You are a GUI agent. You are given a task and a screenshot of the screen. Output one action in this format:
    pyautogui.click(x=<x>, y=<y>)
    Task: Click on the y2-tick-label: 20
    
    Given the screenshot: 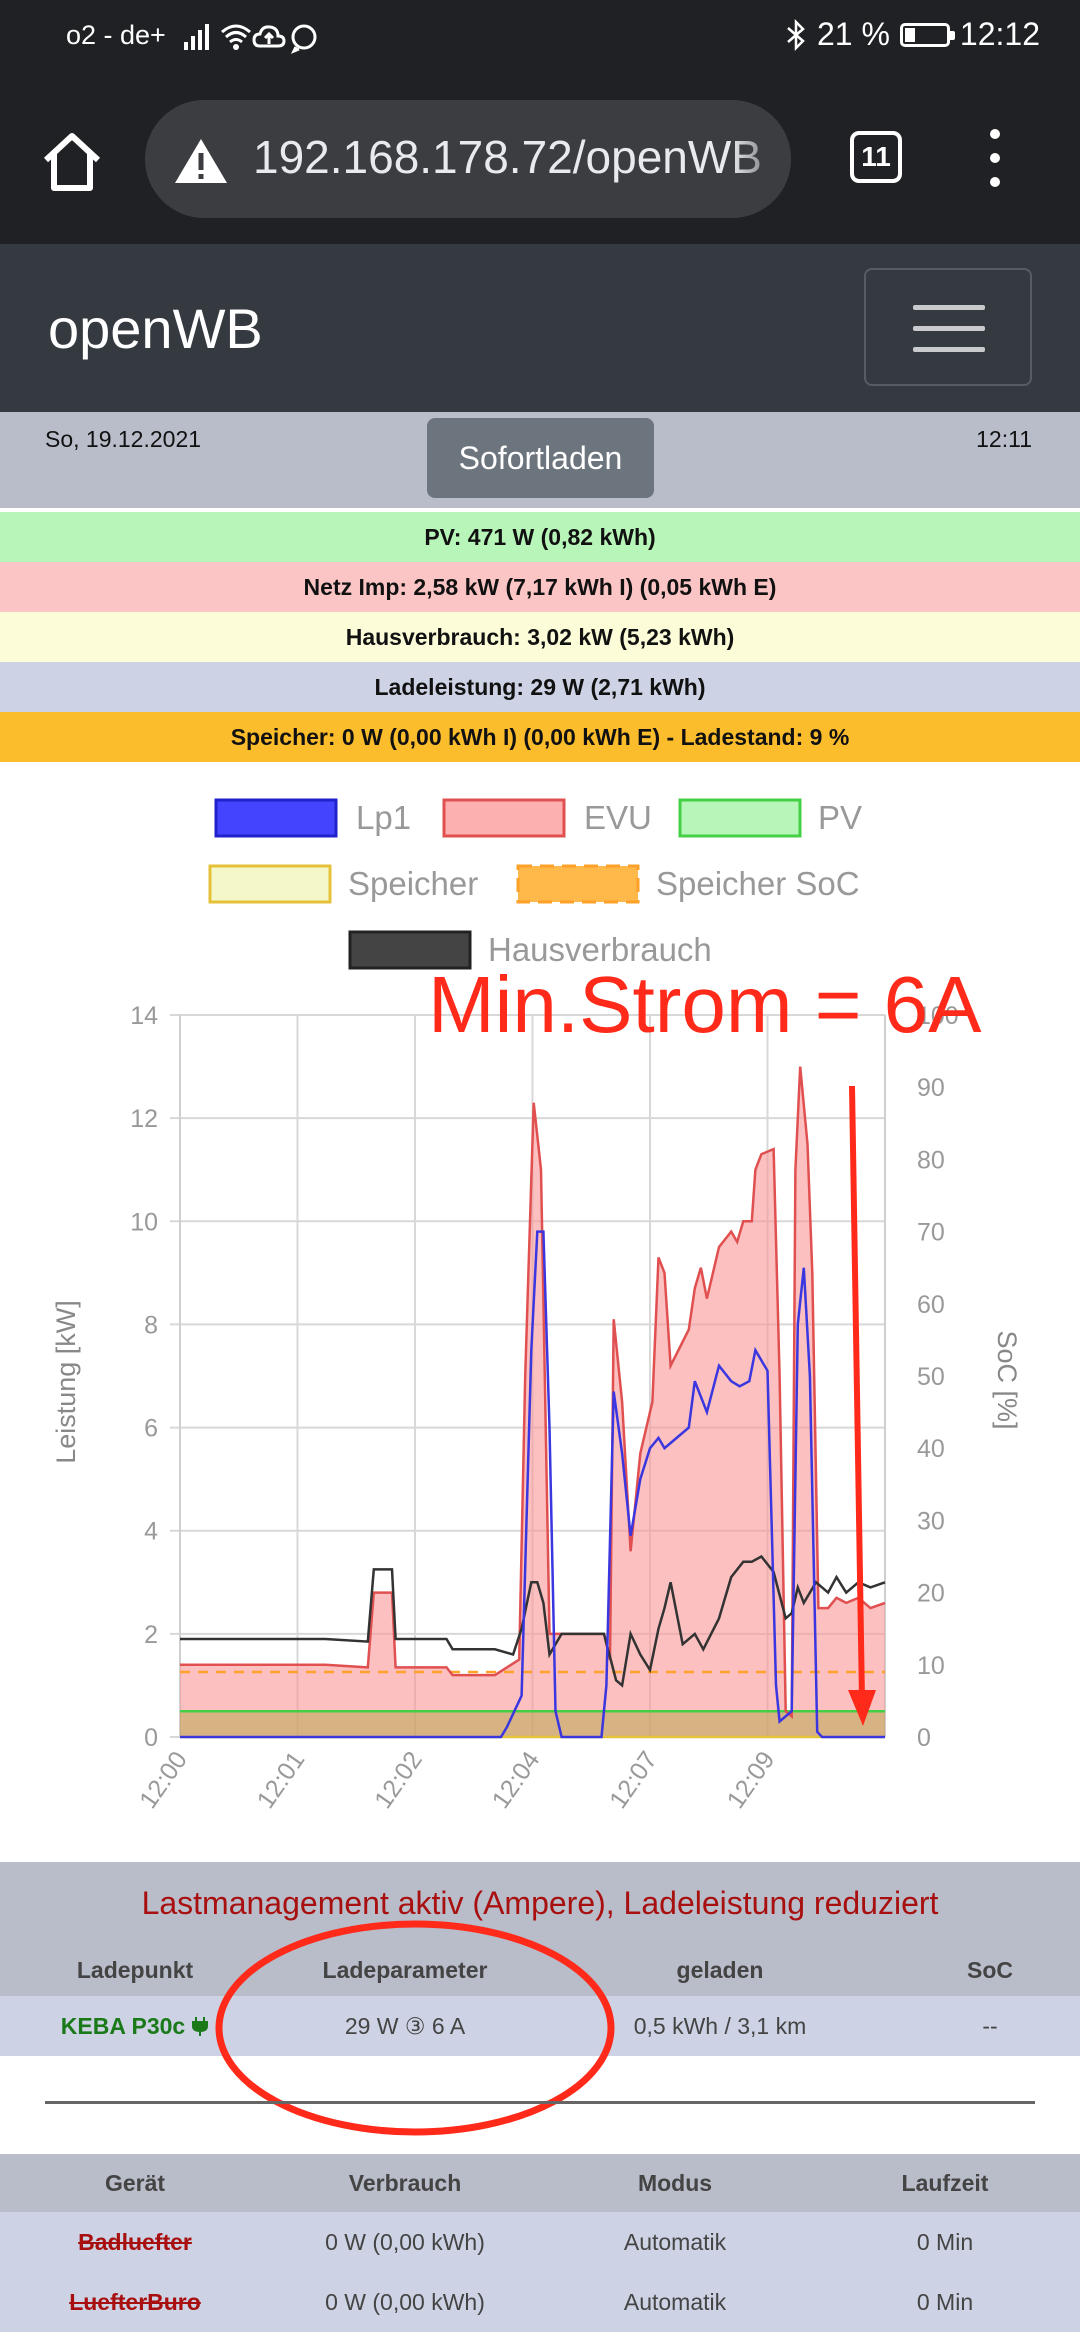 What is the action you would take?
    pyautogui.click(x=931, y=1594)
    